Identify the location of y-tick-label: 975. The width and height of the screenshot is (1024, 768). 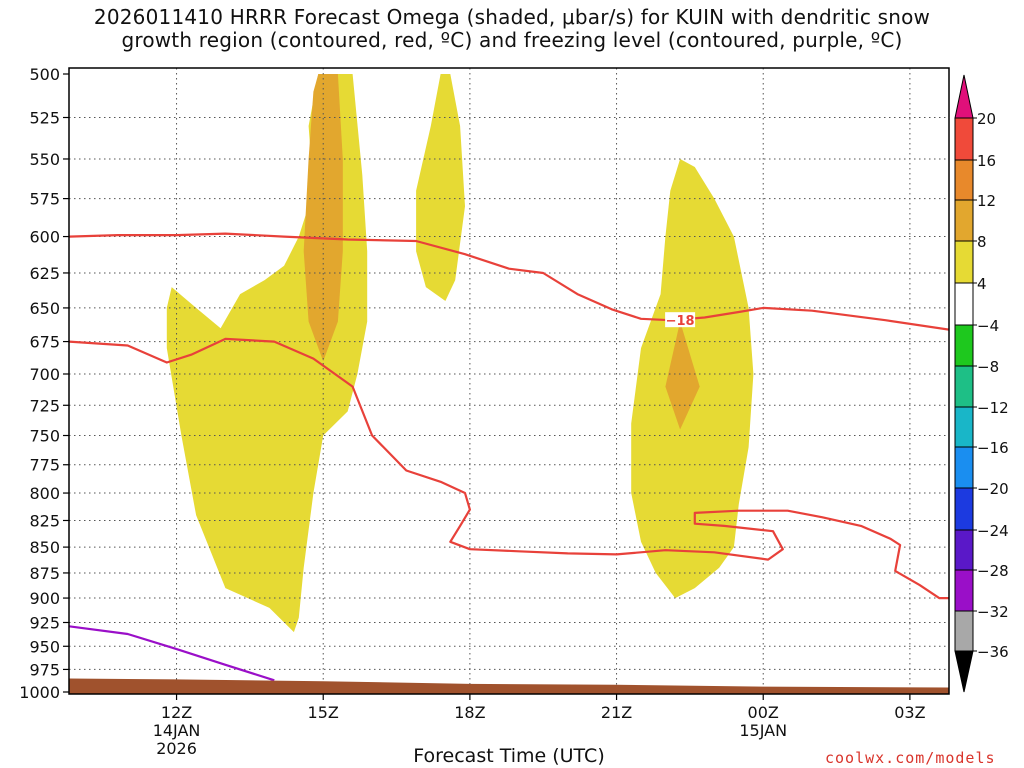
(44, 669).